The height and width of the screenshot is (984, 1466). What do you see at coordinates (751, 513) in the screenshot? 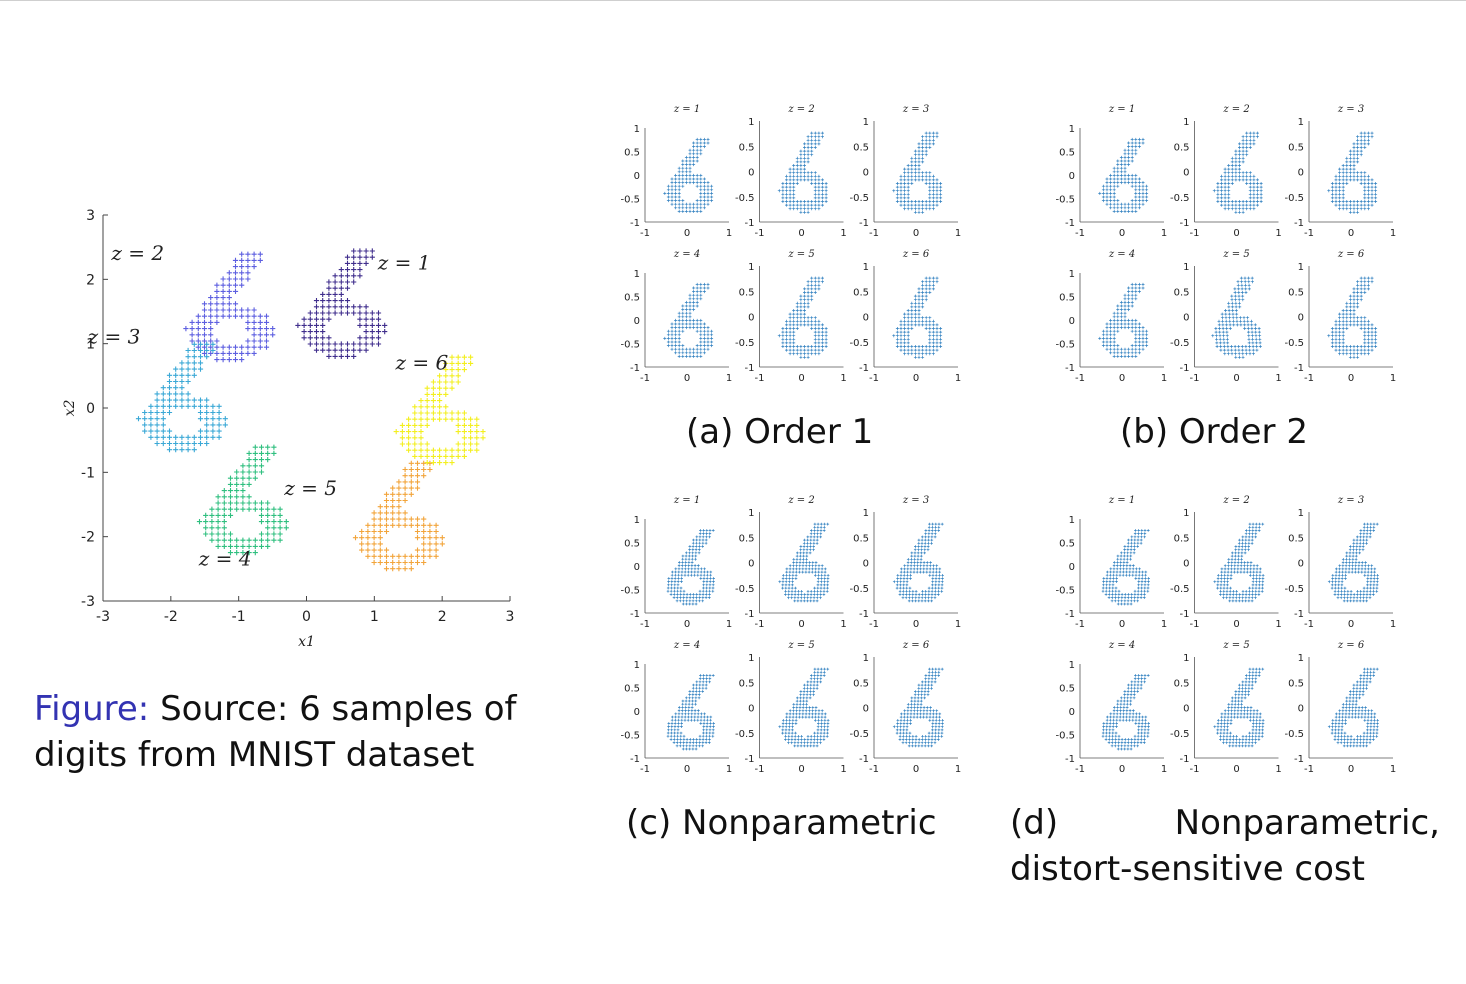
I see `plot-c-2-y-tick-label: 1` at bounding box center [751, 513].